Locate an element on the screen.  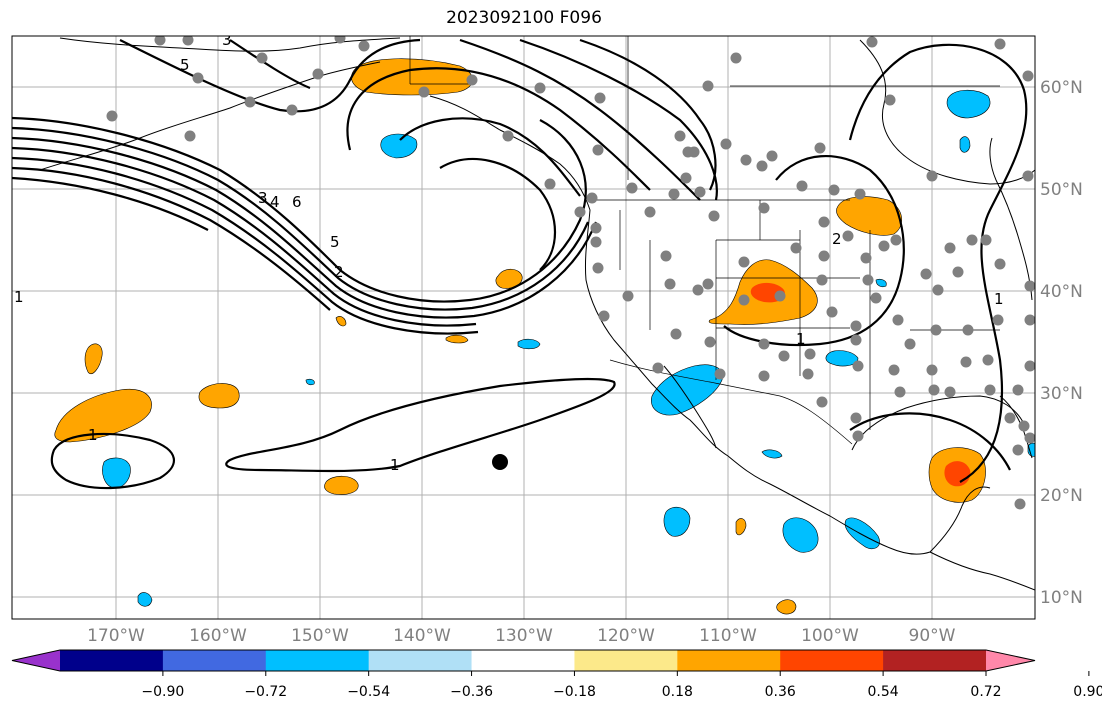
lat-label: 60°N is located at coordinates (1061, 88).